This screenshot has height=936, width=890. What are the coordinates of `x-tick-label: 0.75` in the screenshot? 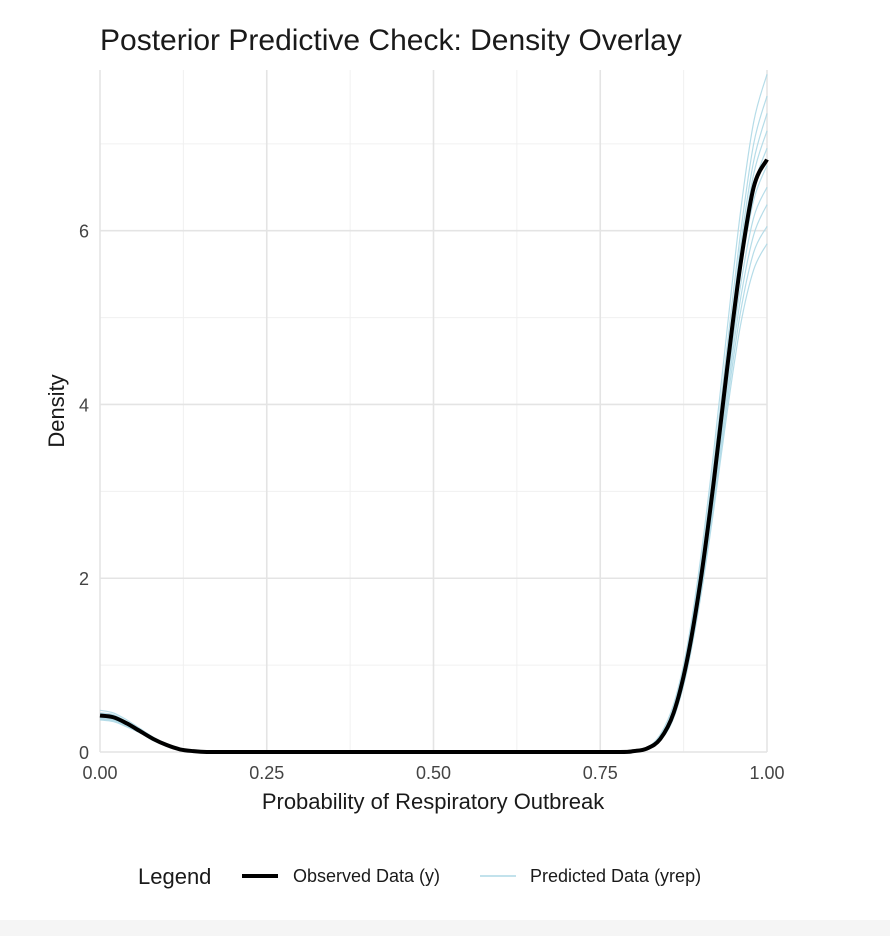 It's located at (600, 773).